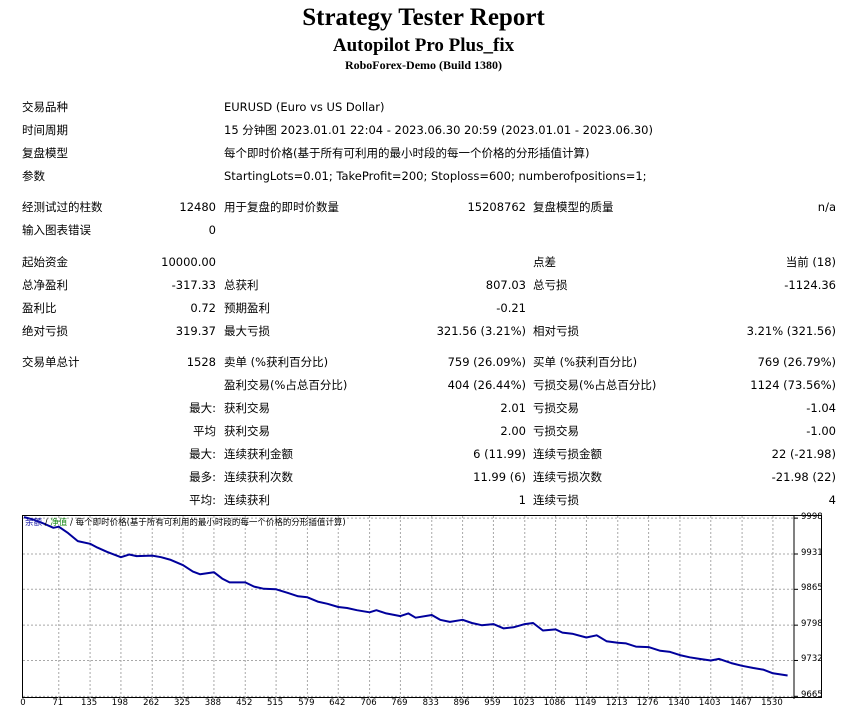 The width and height of the screenshot is (847, 711). Describe the element at coordinates (461, 703) in the screenshot. I see `x-tick-label: 896` at that location.